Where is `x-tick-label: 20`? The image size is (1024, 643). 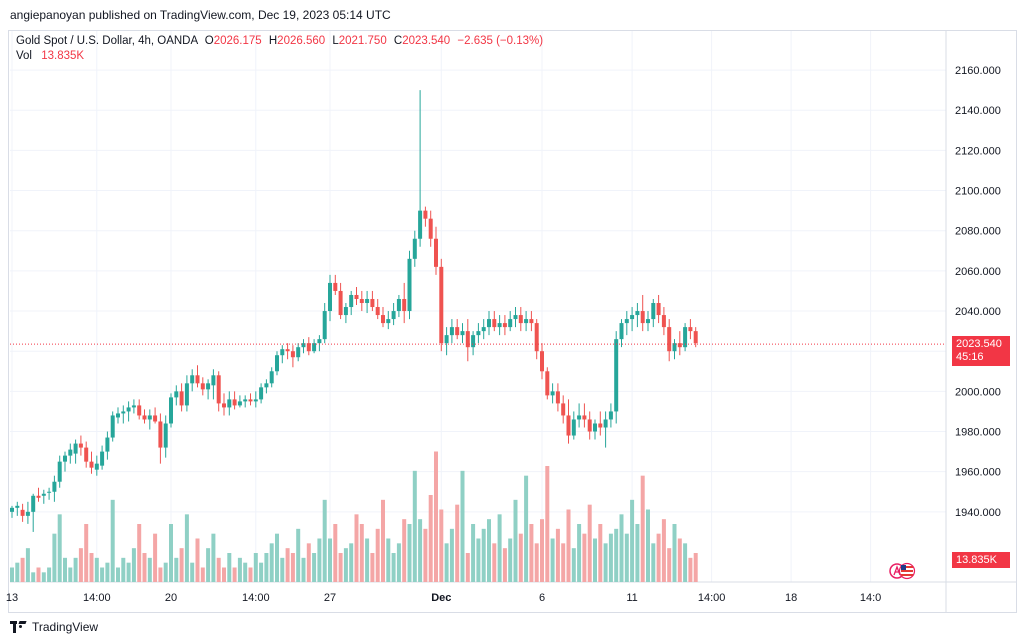
x-tick-label: 20 is located at coordinates (171, 598).